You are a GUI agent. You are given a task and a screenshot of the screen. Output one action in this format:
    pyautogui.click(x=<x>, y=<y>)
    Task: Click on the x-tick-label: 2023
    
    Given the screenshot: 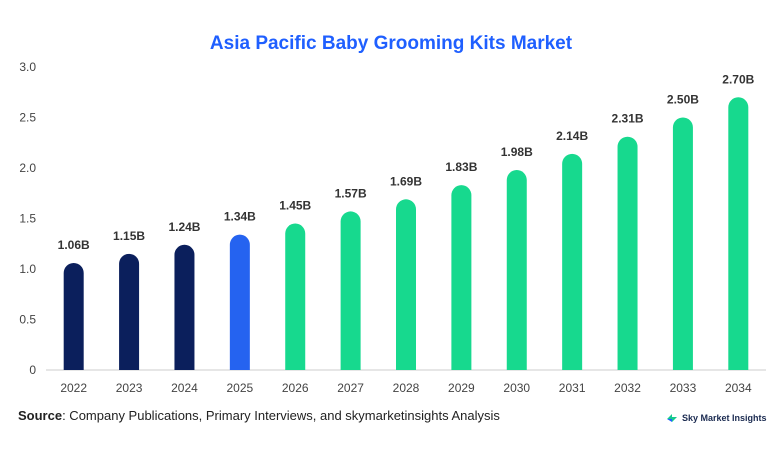 What is the action you would take?
    pyautogui.click(x=129, y=388)
    